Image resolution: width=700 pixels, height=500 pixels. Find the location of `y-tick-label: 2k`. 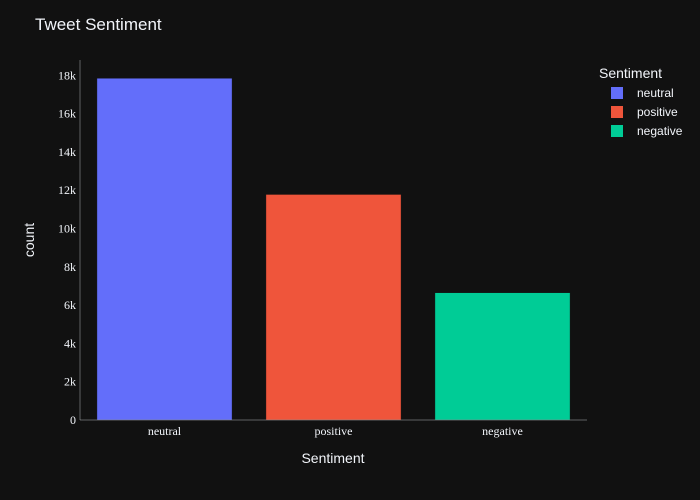

y-tick-label: 2k is located at coordinates (70, 382).